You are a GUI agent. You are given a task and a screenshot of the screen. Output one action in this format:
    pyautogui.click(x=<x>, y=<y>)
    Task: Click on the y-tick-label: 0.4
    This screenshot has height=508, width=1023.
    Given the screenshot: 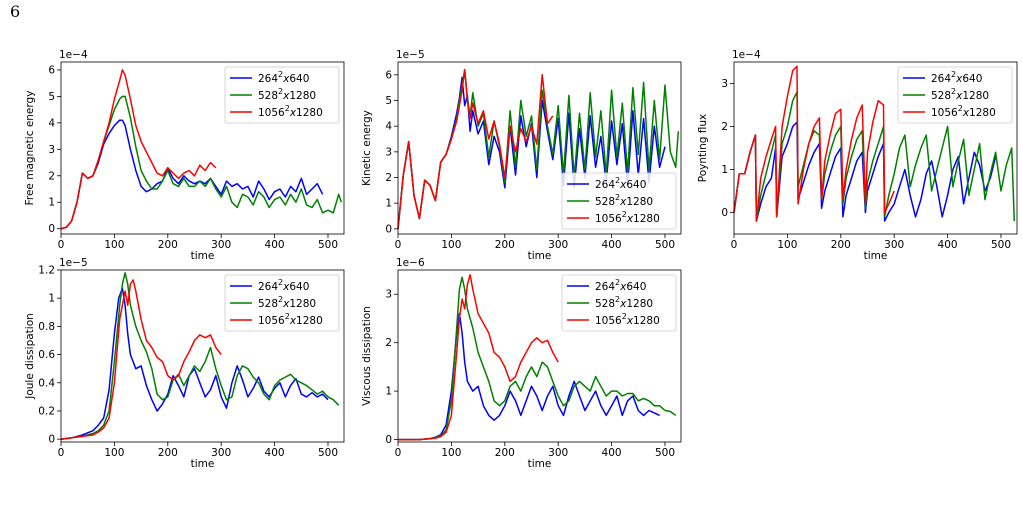 What is the action you would take?
    pyautogui.click(x=46, y=383)
    